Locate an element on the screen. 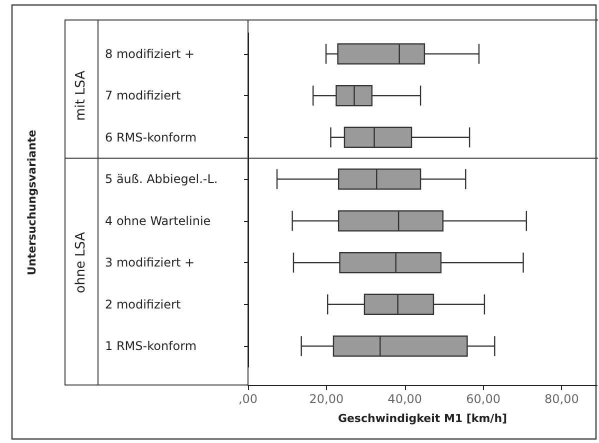 This screenshot has width=599, height=443. x-tick-label: ,00 is located at coordinates (248, 399).